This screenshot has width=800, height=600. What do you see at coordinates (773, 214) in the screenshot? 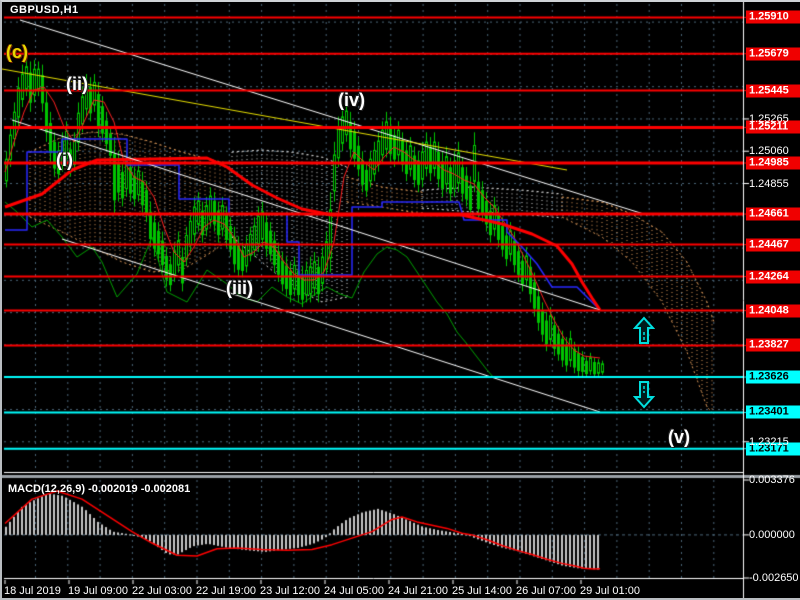
I see `price-level-badge: 1.24661` at bounding box center [773, 214].